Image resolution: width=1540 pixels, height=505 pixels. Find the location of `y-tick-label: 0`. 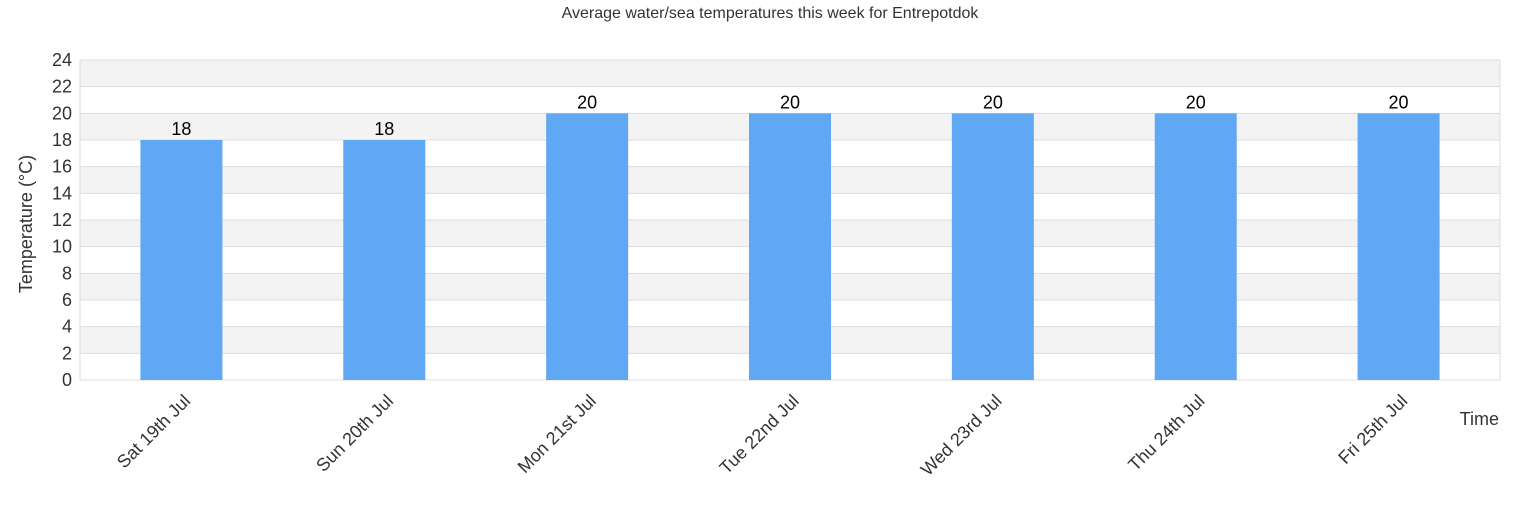

y-tick-label: 0 is located at coordinates (67, 380).